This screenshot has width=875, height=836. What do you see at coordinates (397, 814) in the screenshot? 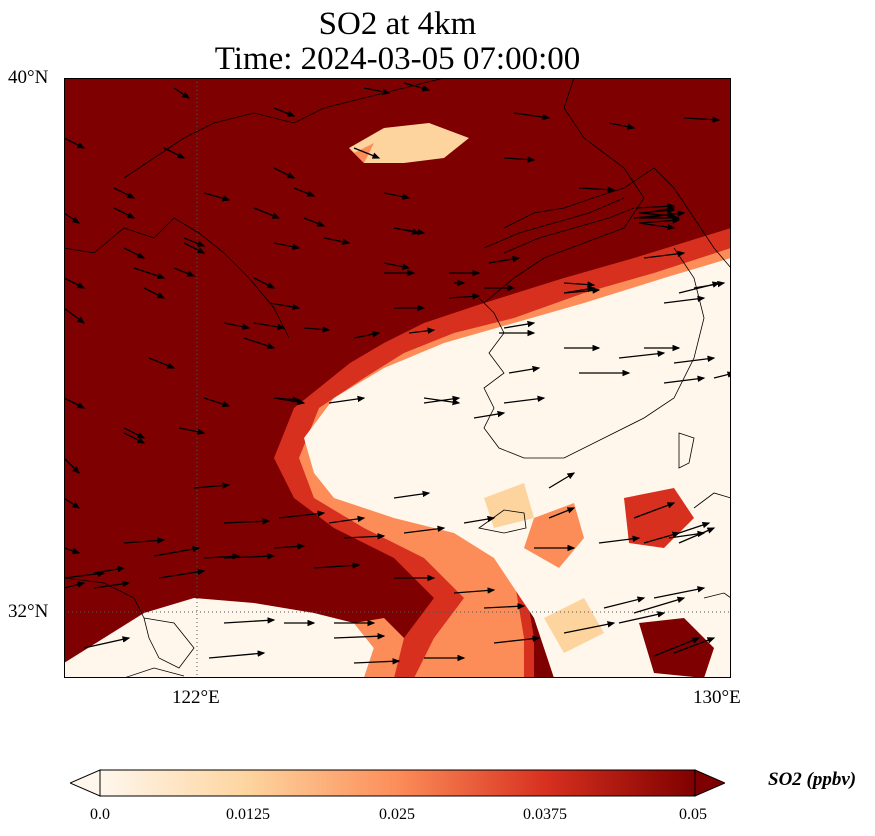
I see `cb-tick-2: 0.025` at bounding box center [397, 814].